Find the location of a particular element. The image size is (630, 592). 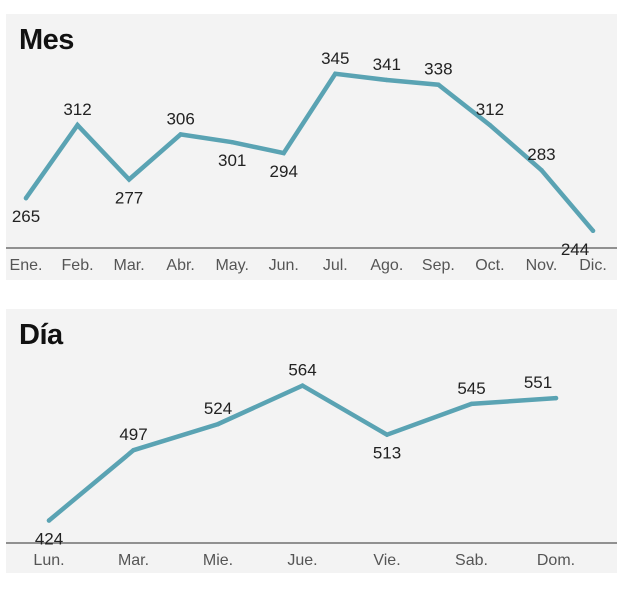

data-label: 283 is located at coordinates (541, 154).